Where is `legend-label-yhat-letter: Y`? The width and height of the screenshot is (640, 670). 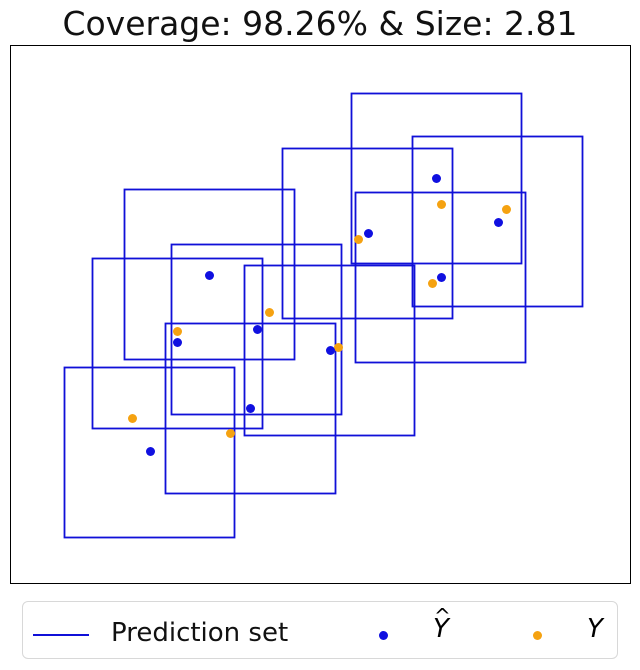
legend-label-yhat-letter: Y is located at coordinates (441, 629).